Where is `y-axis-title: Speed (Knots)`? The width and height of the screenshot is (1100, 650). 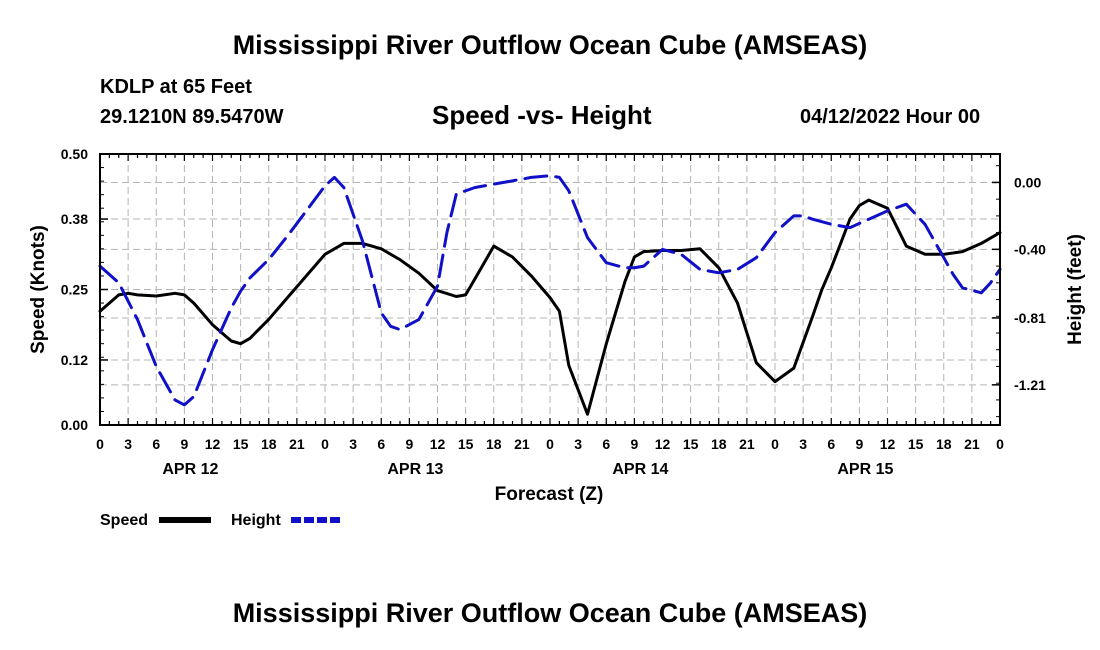 y-axis-title: Speed (Knots) is located at coordinates (38, 289).